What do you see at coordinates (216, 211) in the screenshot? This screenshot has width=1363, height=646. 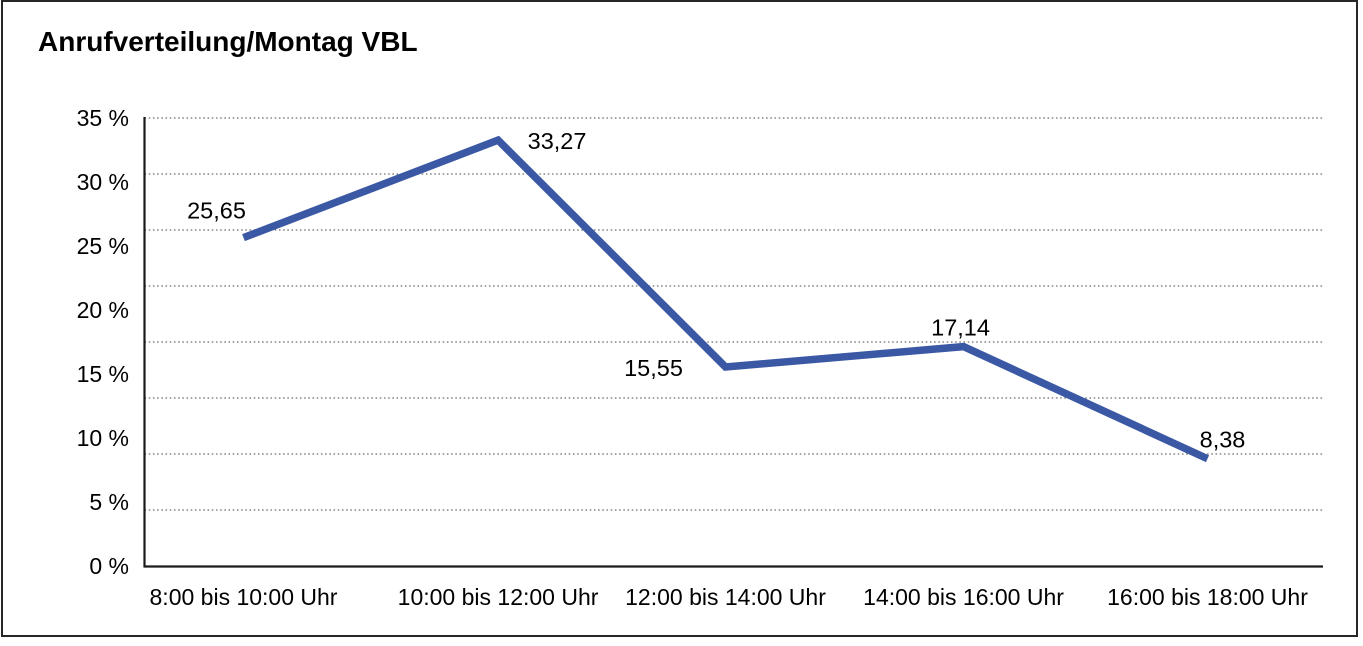 I see `data-point-label: 25,65` at bounding box center [216, 211].